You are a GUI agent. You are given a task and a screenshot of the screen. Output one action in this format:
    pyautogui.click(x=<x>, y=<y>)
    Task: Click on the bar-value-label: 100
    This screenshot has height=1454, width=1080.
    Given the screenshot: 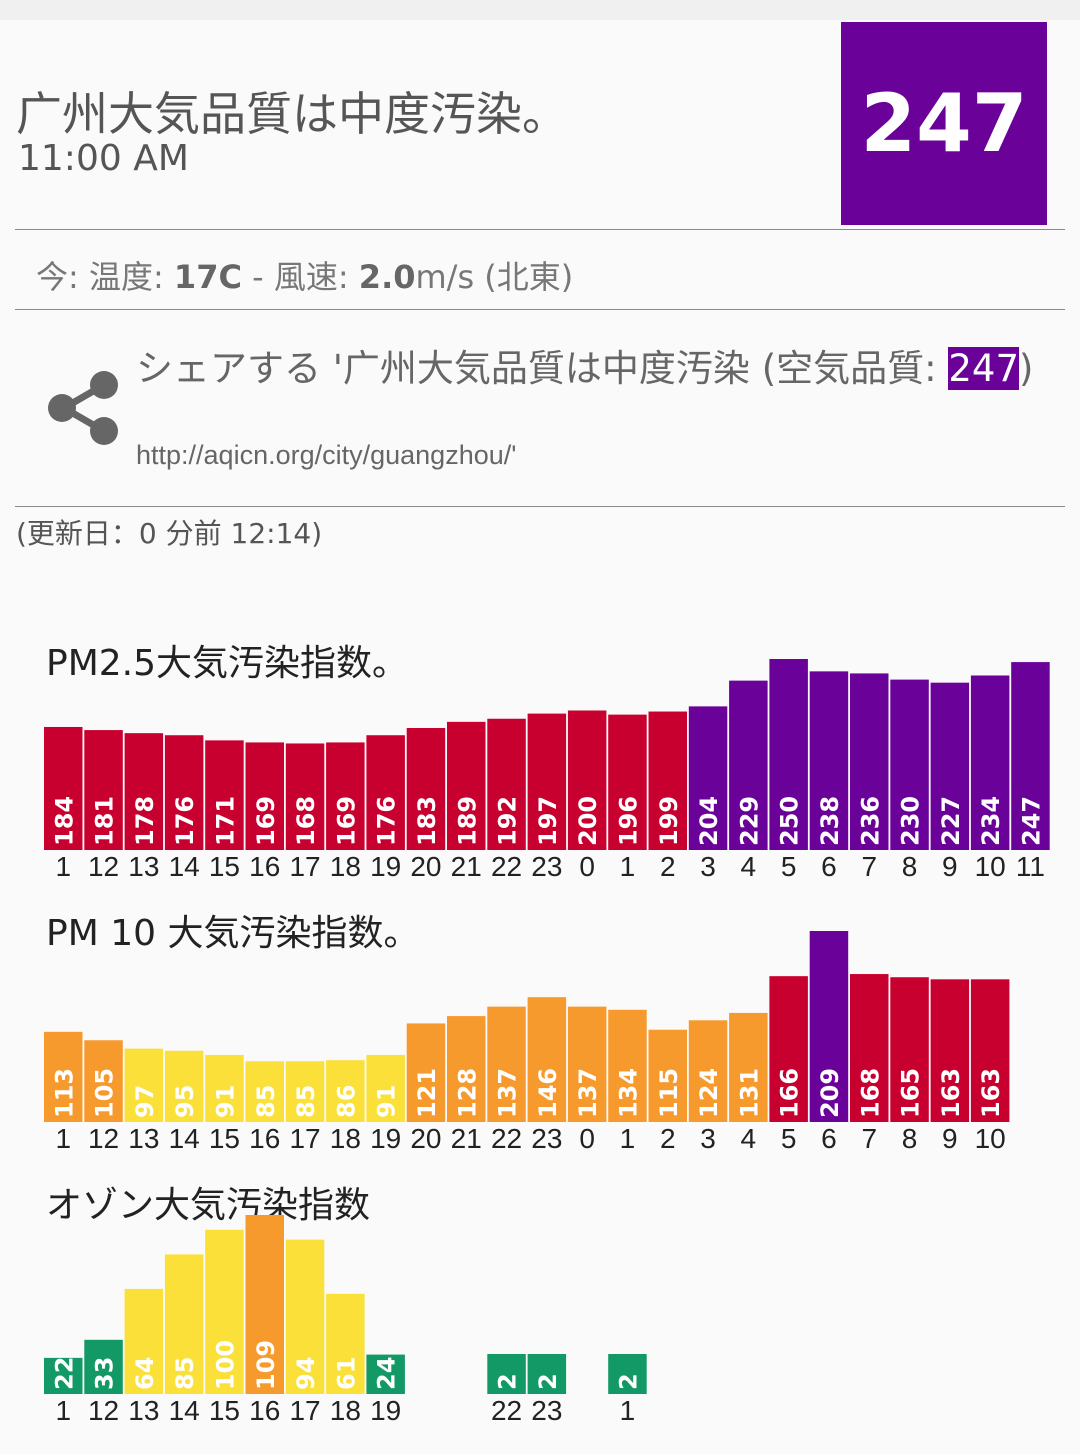 What is the action you would take?
    pyautogui.click(x=225, y=1365)
    